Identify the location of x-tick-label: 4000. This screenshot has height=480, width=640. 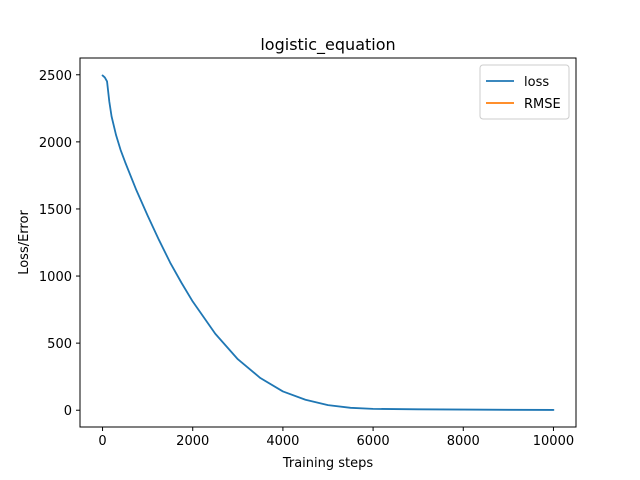
(282, 441).